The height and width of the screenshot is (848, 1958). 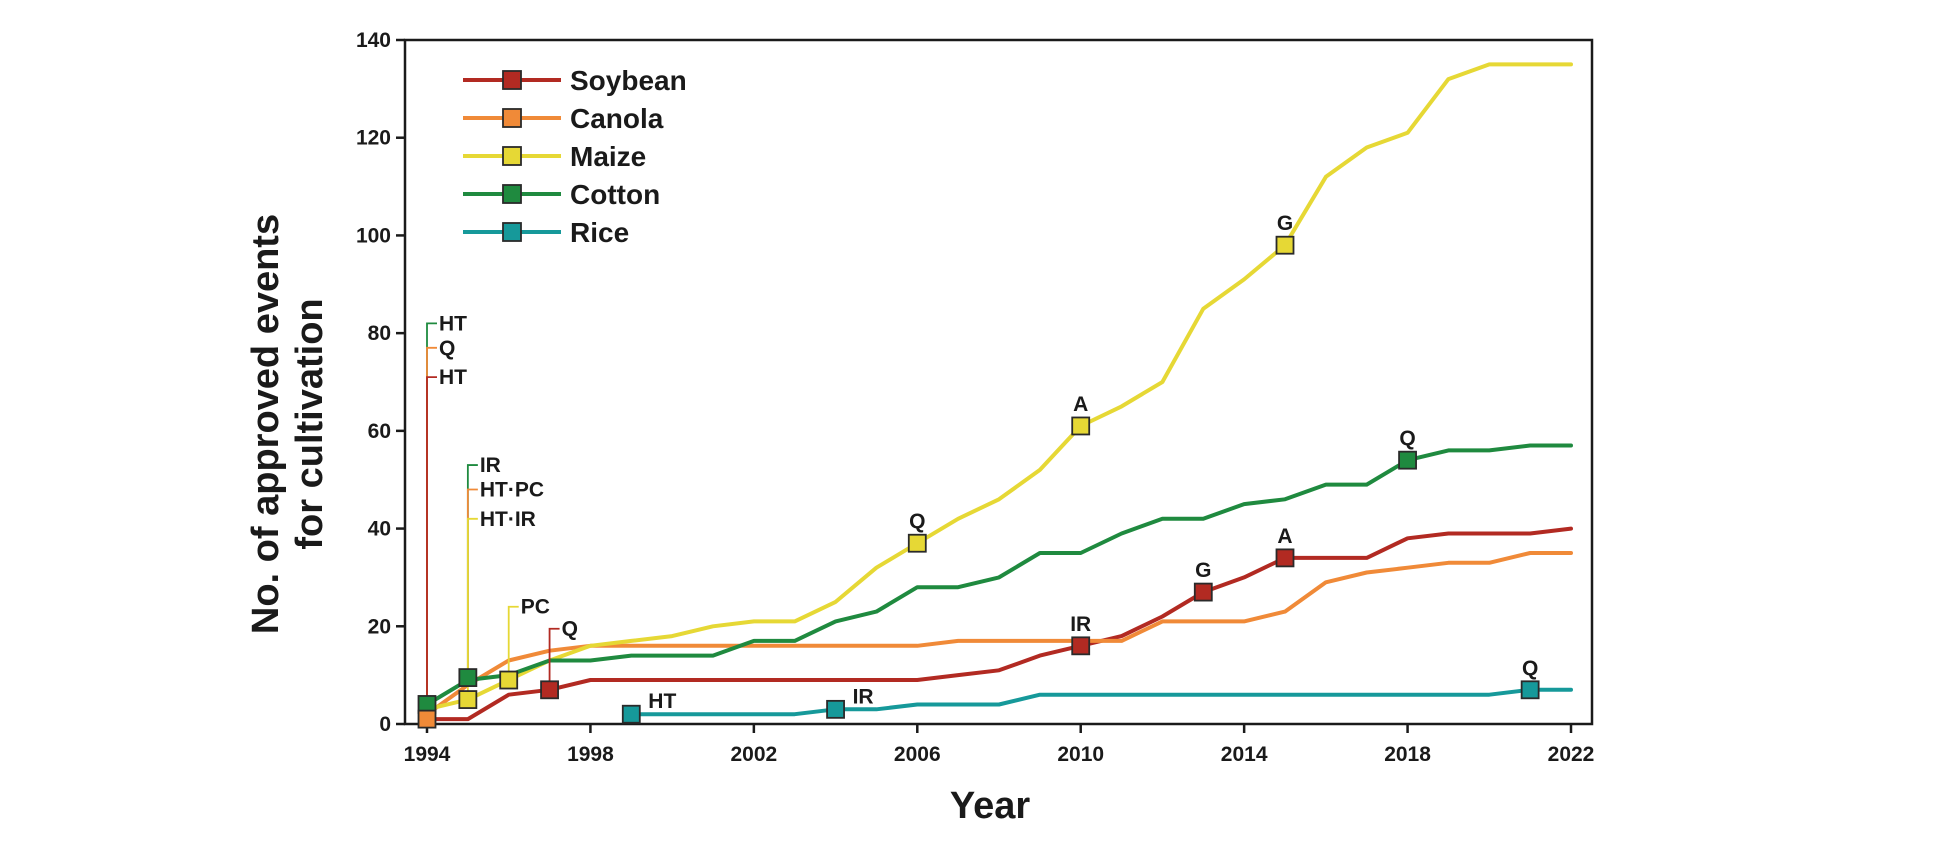 What do you see at coordinates (617, 118) in the screenshot?
I see `legend-label-canola: Canola` at bounding box center [617, 118].